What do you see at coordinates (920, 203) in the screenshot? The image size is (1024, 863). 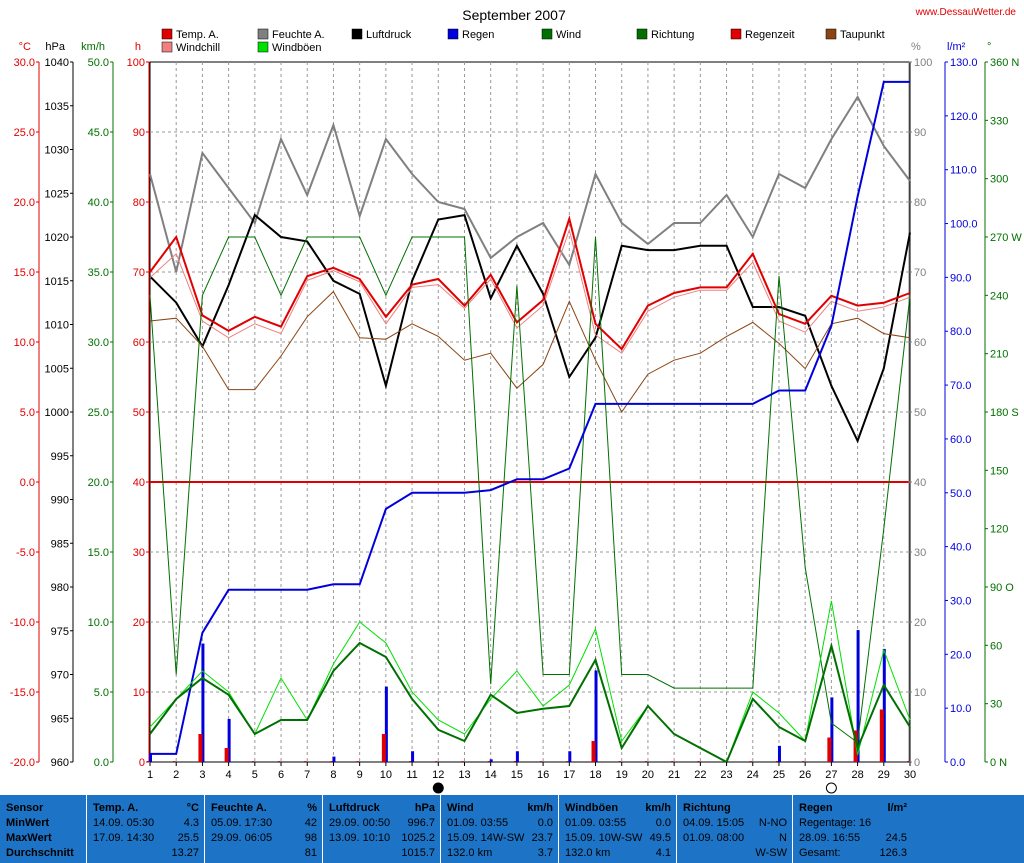 I see `axis-label-humidity: 80` at bounding box center [920, 203].